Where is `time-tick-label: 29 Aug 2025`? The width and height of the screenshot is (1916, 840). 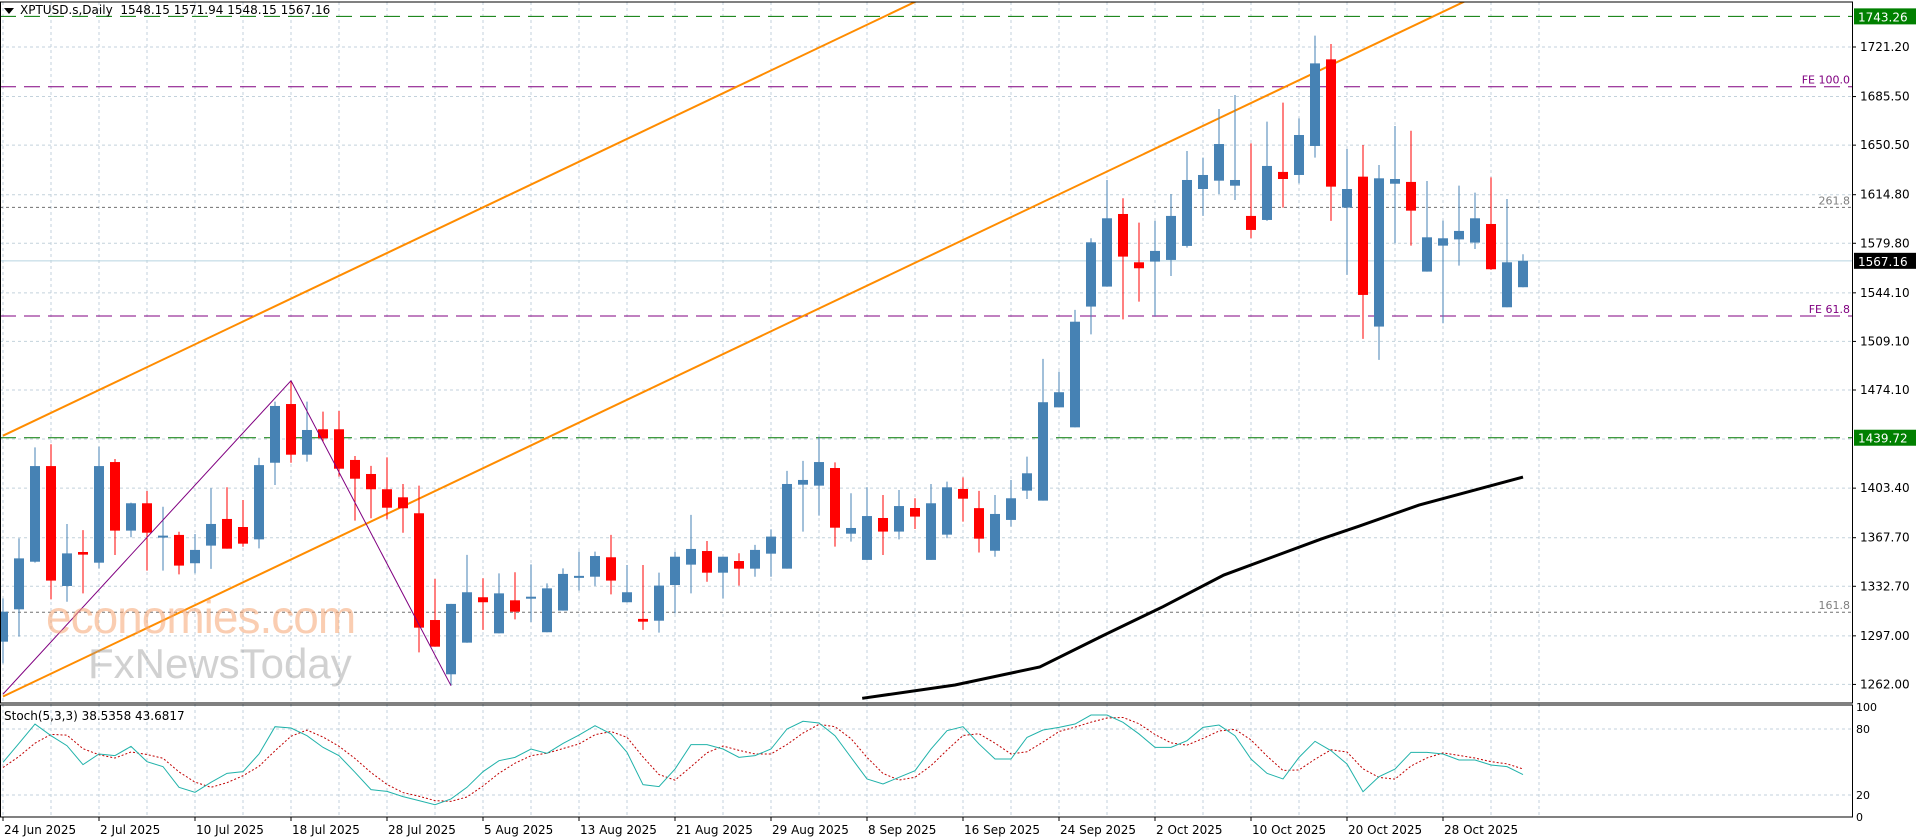
time-tick-label: 29 Aug 2025 is located at coordinates (810, 830).